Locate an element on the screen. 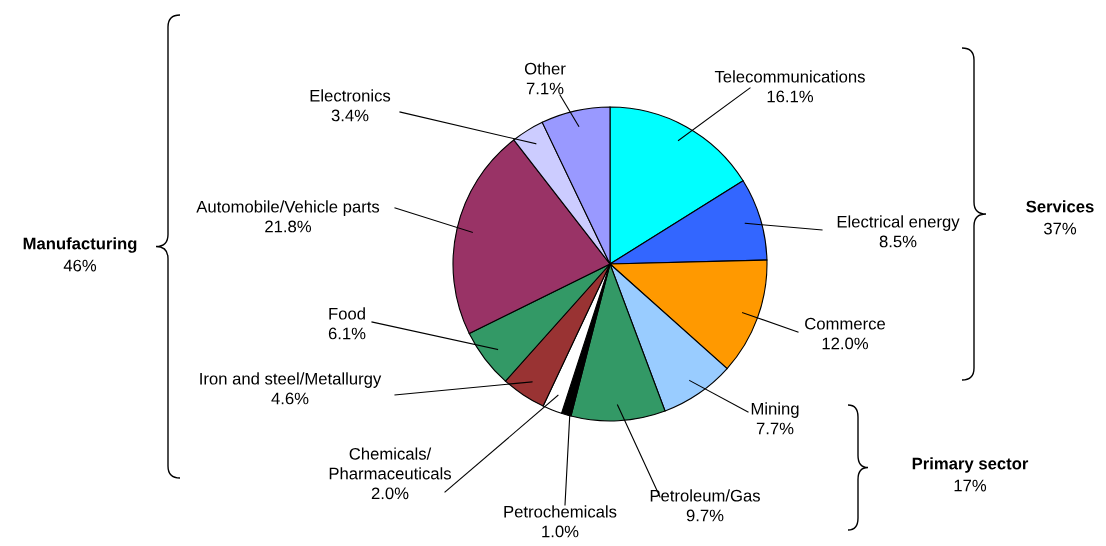 The height and width of the screenshot is (546, 1106). slice-label: Mining is located at coordinates (775, 410).